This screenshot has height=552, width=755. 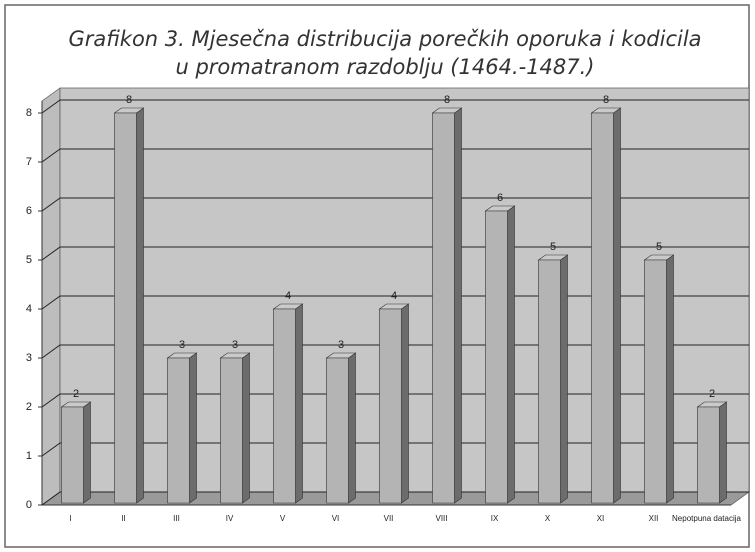 What do you see at coordinates (706, 518) in the screenshot?
I see `x-tick-label: Nepotpuna datacija` at bounding box center [706, 518].